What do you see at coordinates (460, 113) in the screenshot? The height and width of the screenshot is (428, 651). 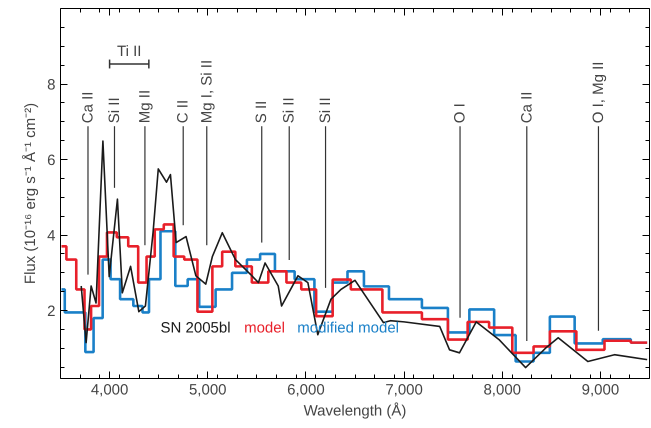 I see `ref-line-label: O I` at bounding box center [460, 113].